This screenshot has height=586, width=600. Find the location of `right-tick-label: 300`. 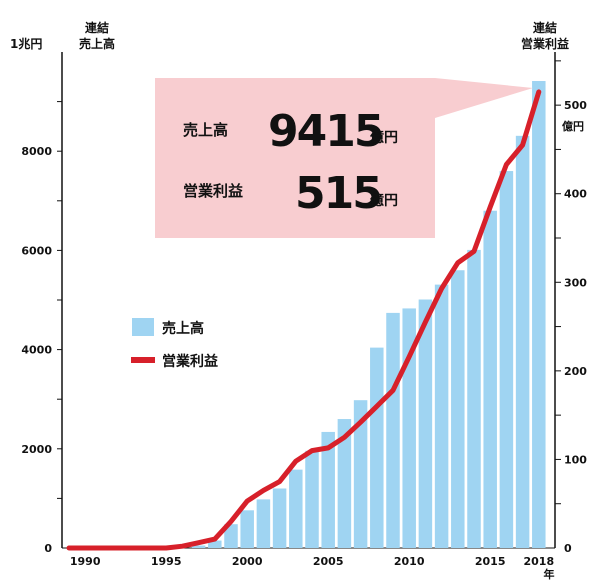

right-tick-label: 300 is located at coordinates (575, 282).